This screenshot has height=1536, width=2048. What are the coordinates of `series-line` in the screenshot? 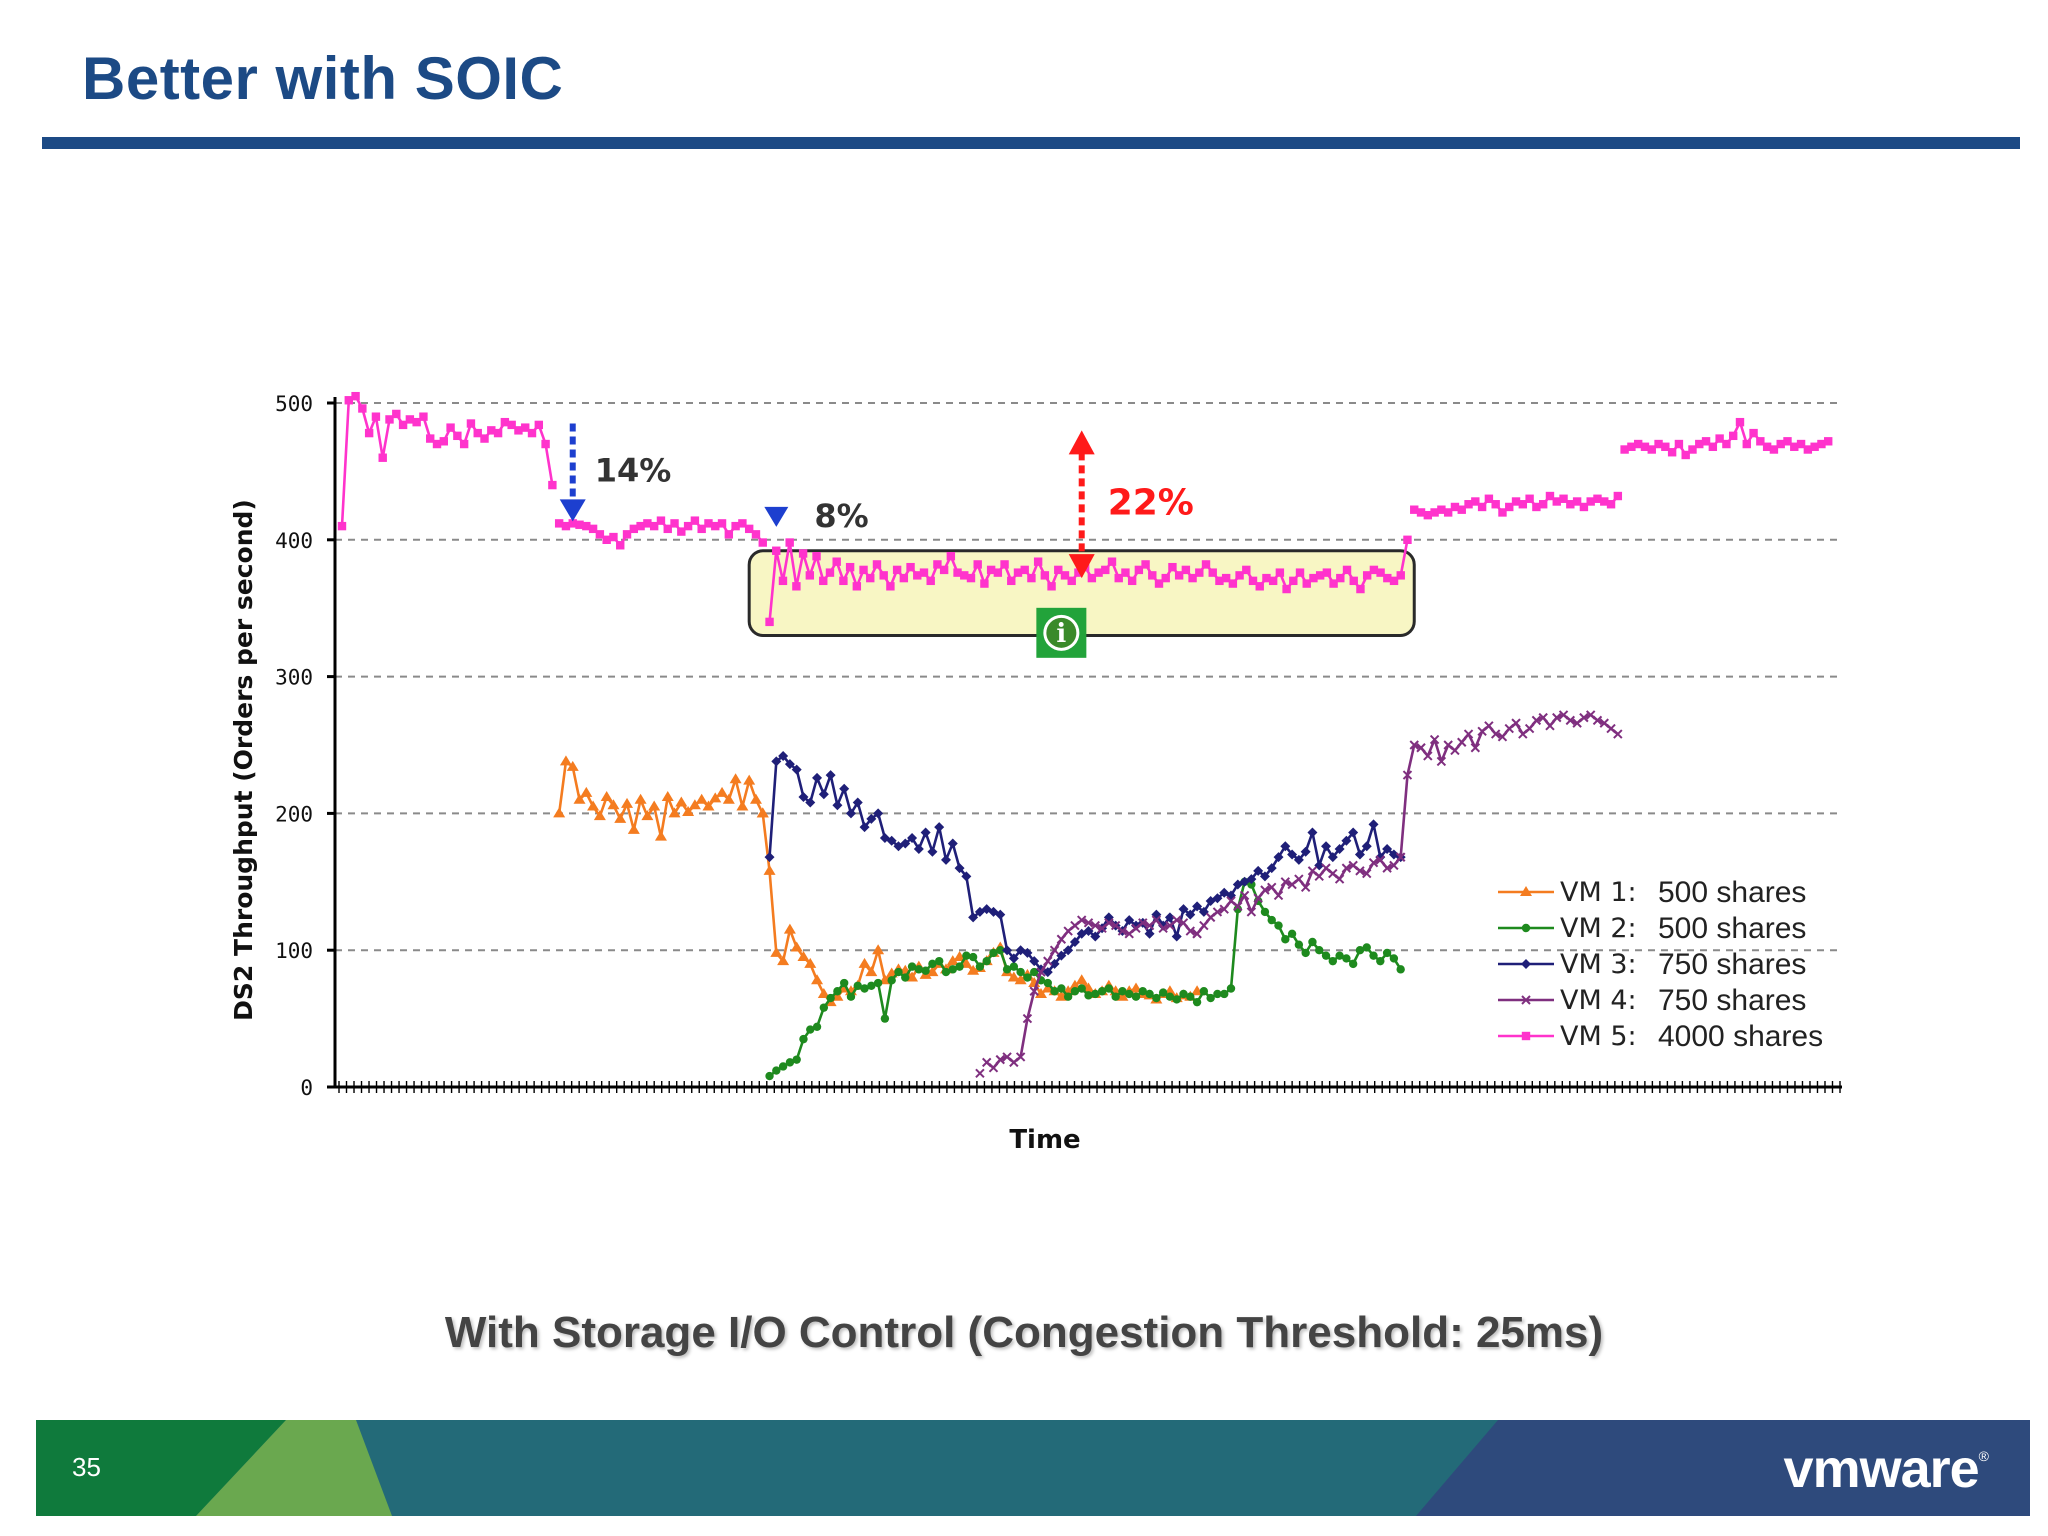 It's located at (1509, 785).